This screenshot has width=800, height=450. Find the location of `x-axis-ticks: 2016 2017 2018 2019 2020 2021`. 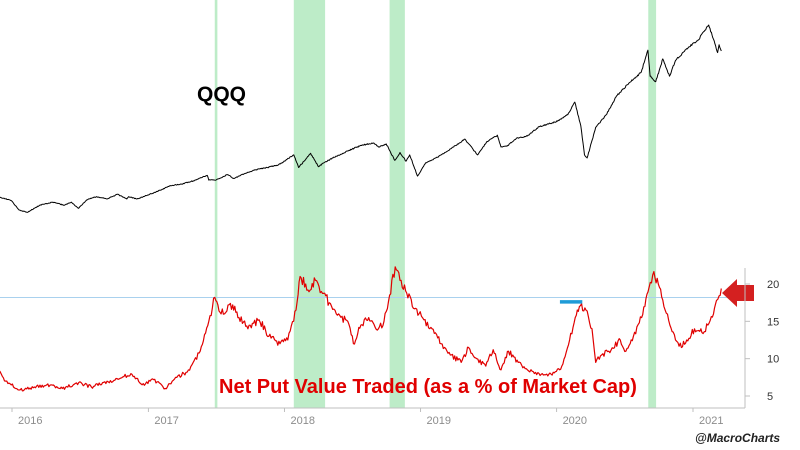

x-axis-ticks: 2016 2017 2018 2019 2020 2021 is located at coordinates (367, 417).